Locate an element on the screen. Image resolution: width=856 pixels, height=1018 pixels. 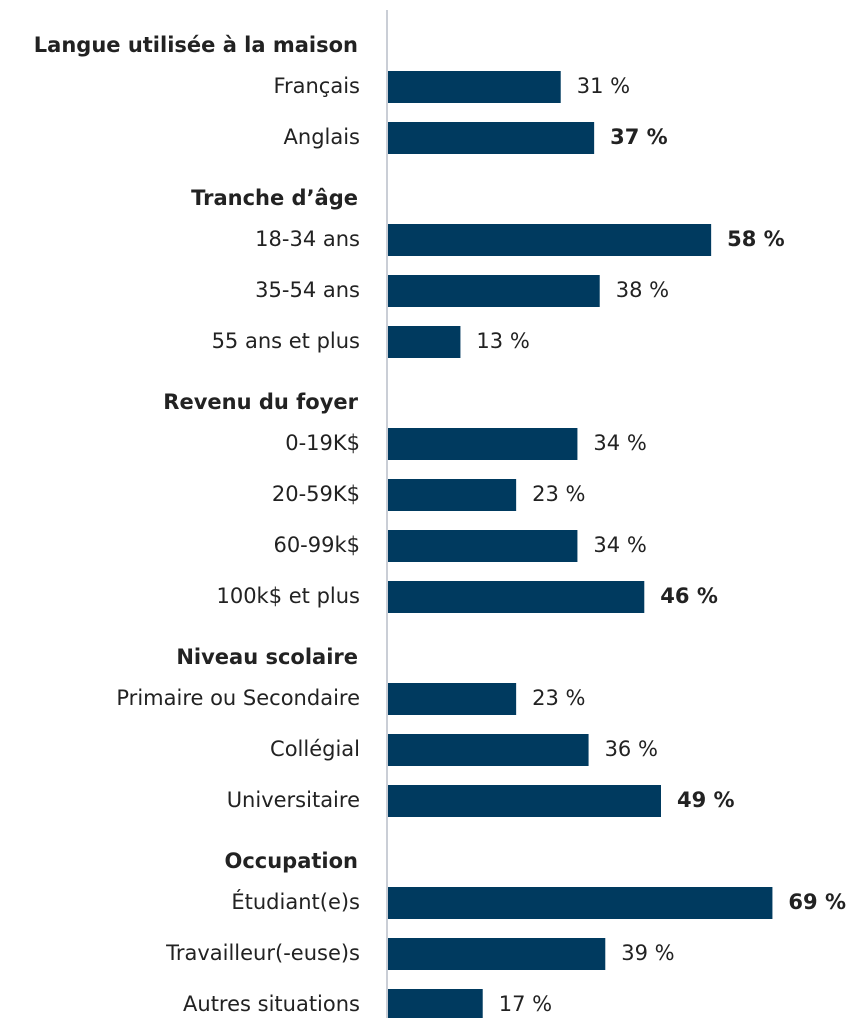
category-label: Autres situations is located at coordinates (271, 1004).